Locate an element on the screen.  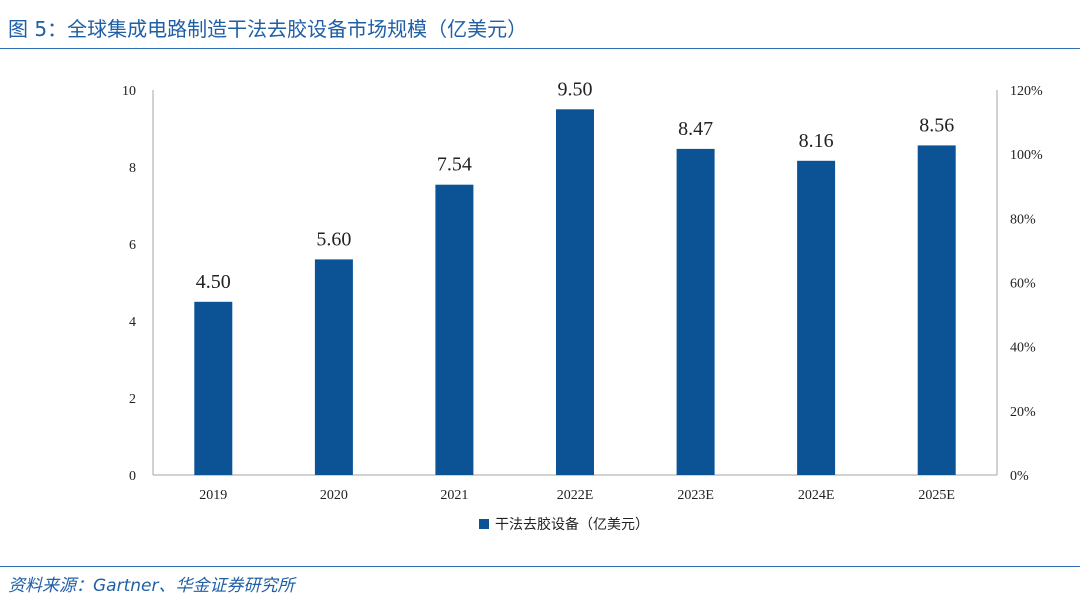
x-tick-label: 2024E is located at coordinates (816, 495).